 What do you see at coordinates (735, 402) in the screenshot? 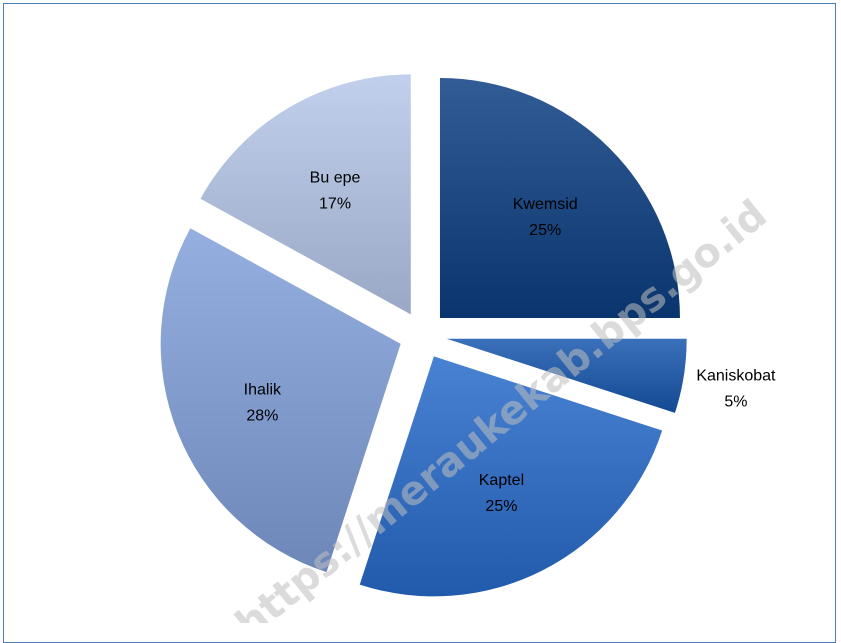
I see `pie-percent-kaniskobat: 5%` at bounding box center [735, 402].